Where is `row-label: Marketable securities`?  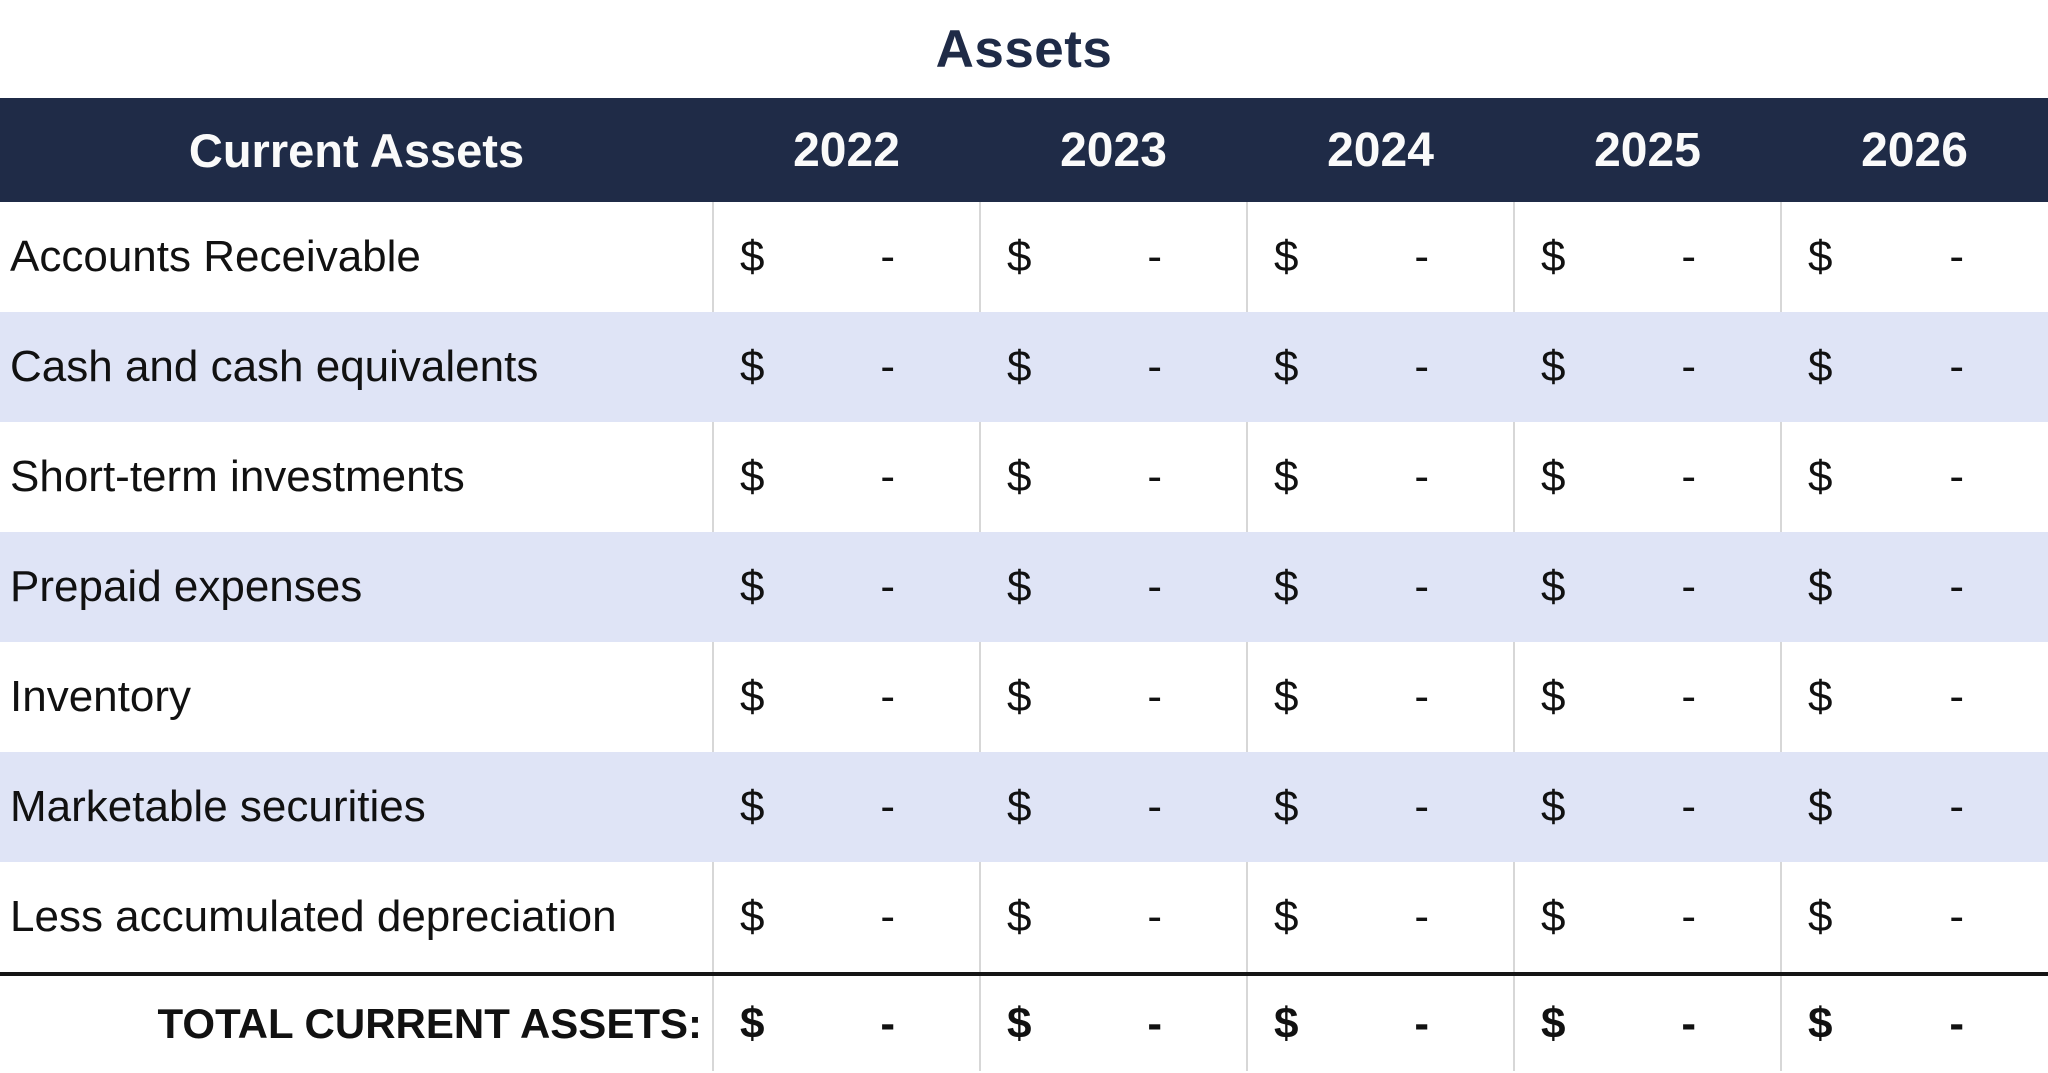
row-label: Marketable securities is located at coordinates (356, 807).